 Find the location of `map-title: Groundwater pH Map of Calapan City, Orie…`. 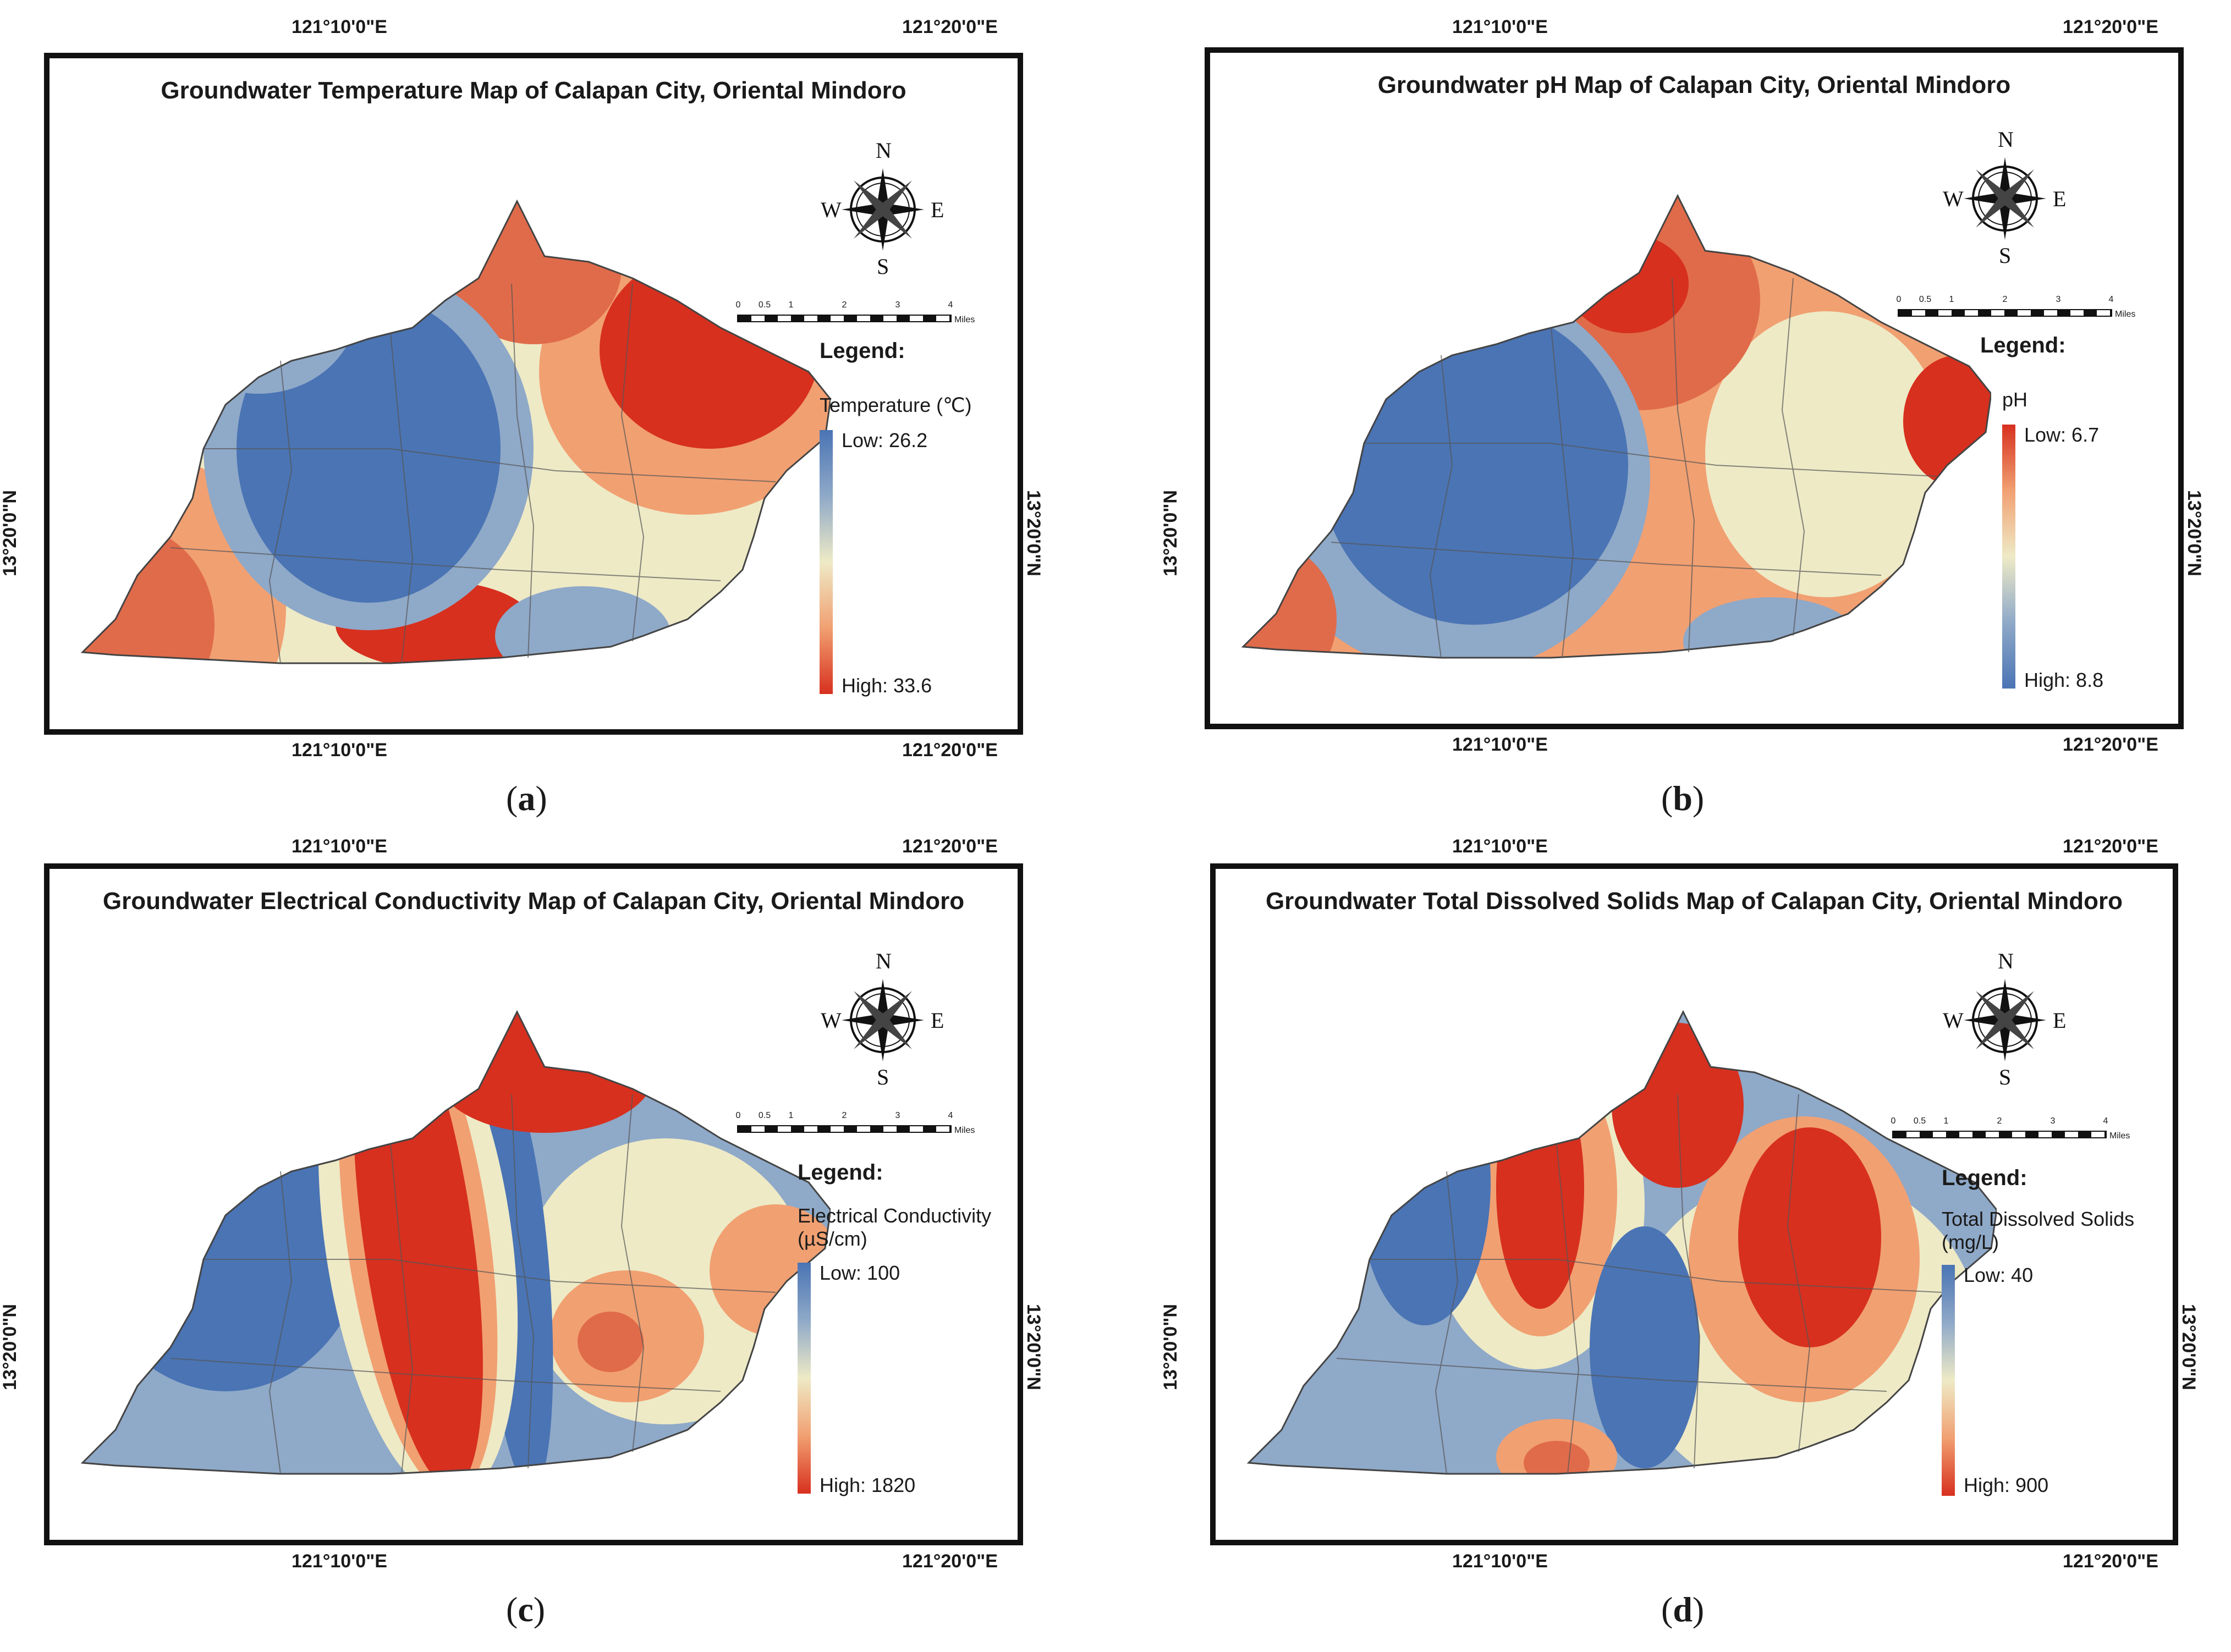

map-title: Groundwater pH Map of Calapan City, Orie… is located at coordinates (1694, 85).